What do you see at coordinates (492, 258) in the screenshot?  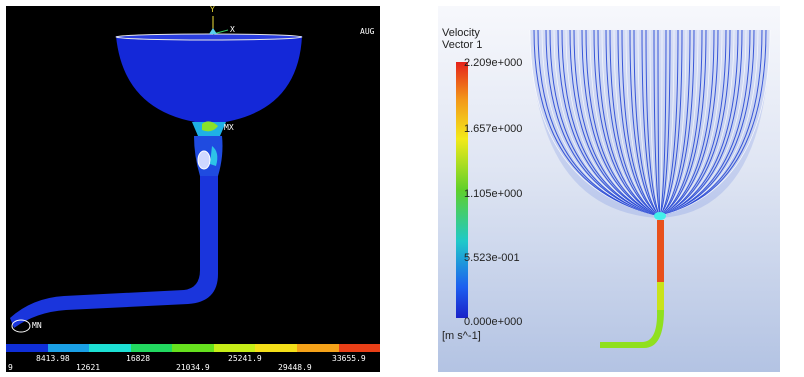 I see `legend-value-4: 5.523e-001` at bounding box center [492, 258].